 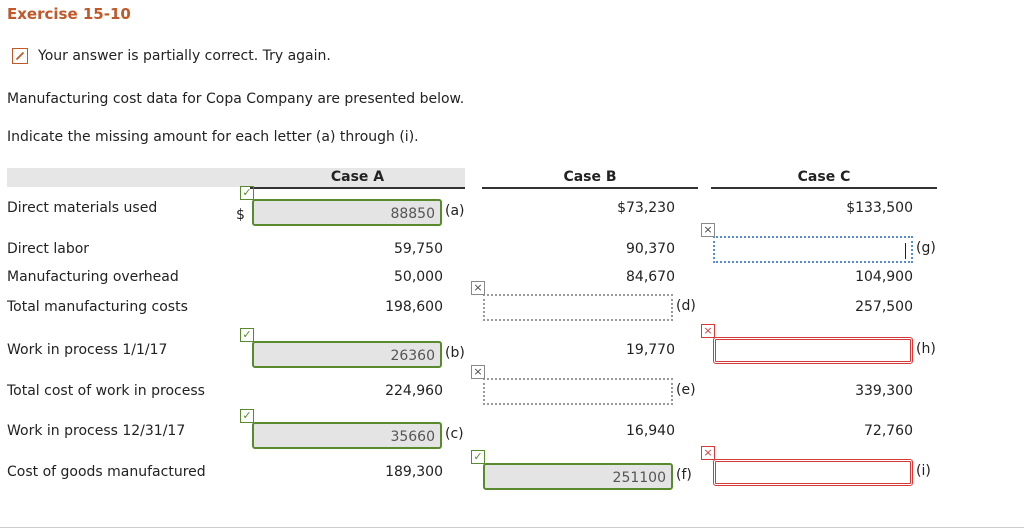 What do you see at coordinates (93, 277) in the screenshot?
I see `row-label: Manufacturing overhead` at bounding box center [93, 277].